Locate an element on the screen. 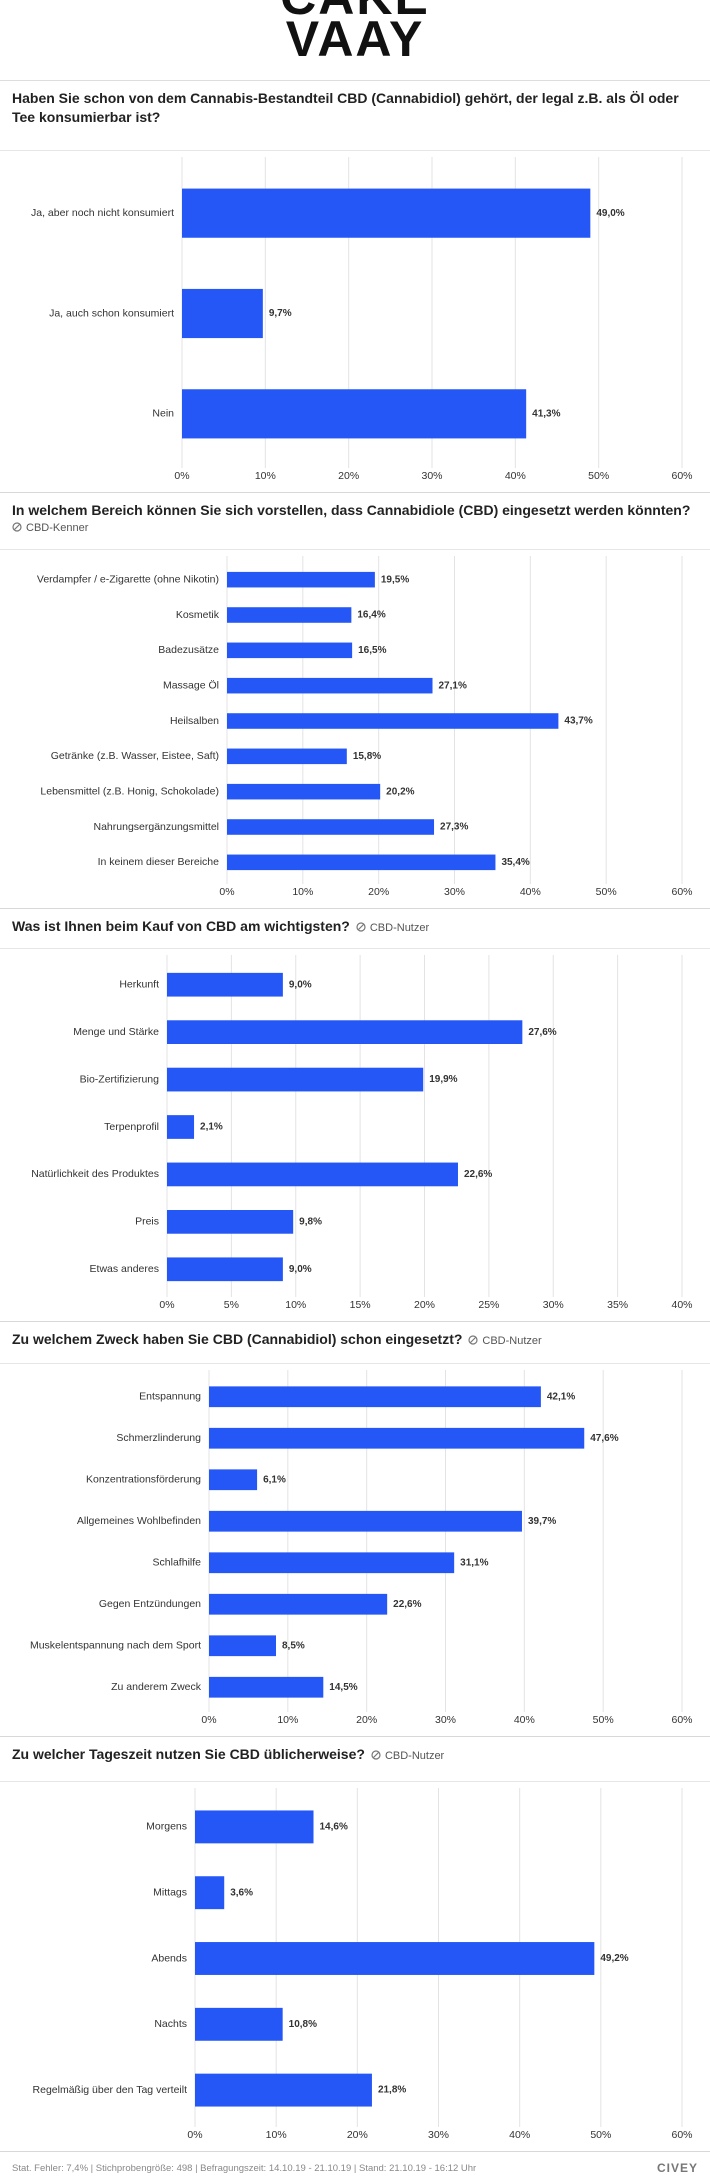 Image resolution: width=710 pixels, height=2184 pixels. y-tick-label: Preis is located at coordinates (147, 1222).